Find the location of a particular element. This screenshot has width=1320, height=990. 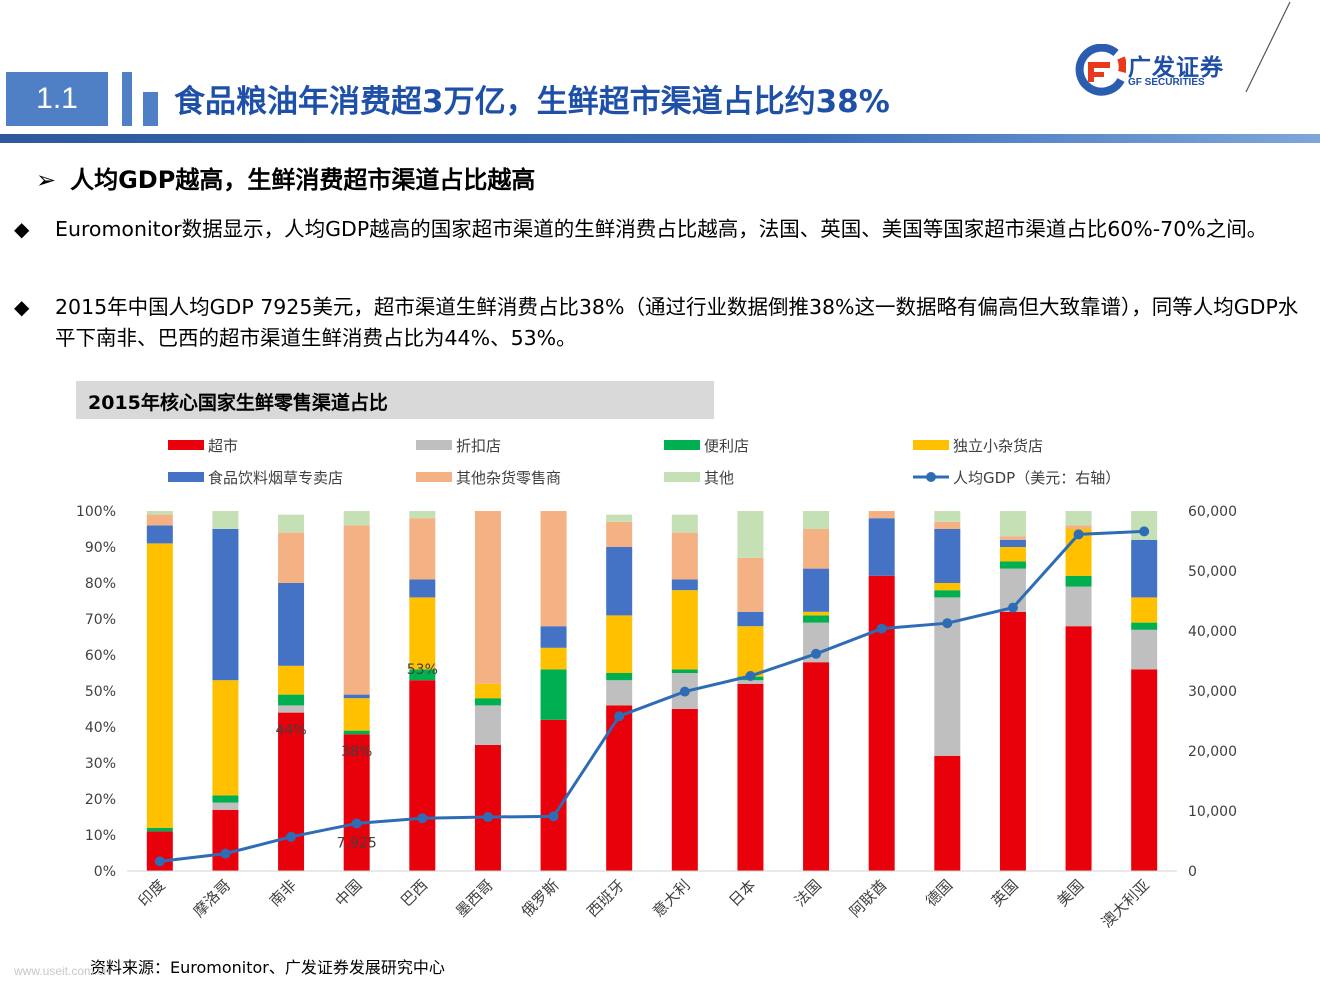

x-category-label: 英国 is located at coordinates (1005, 893).